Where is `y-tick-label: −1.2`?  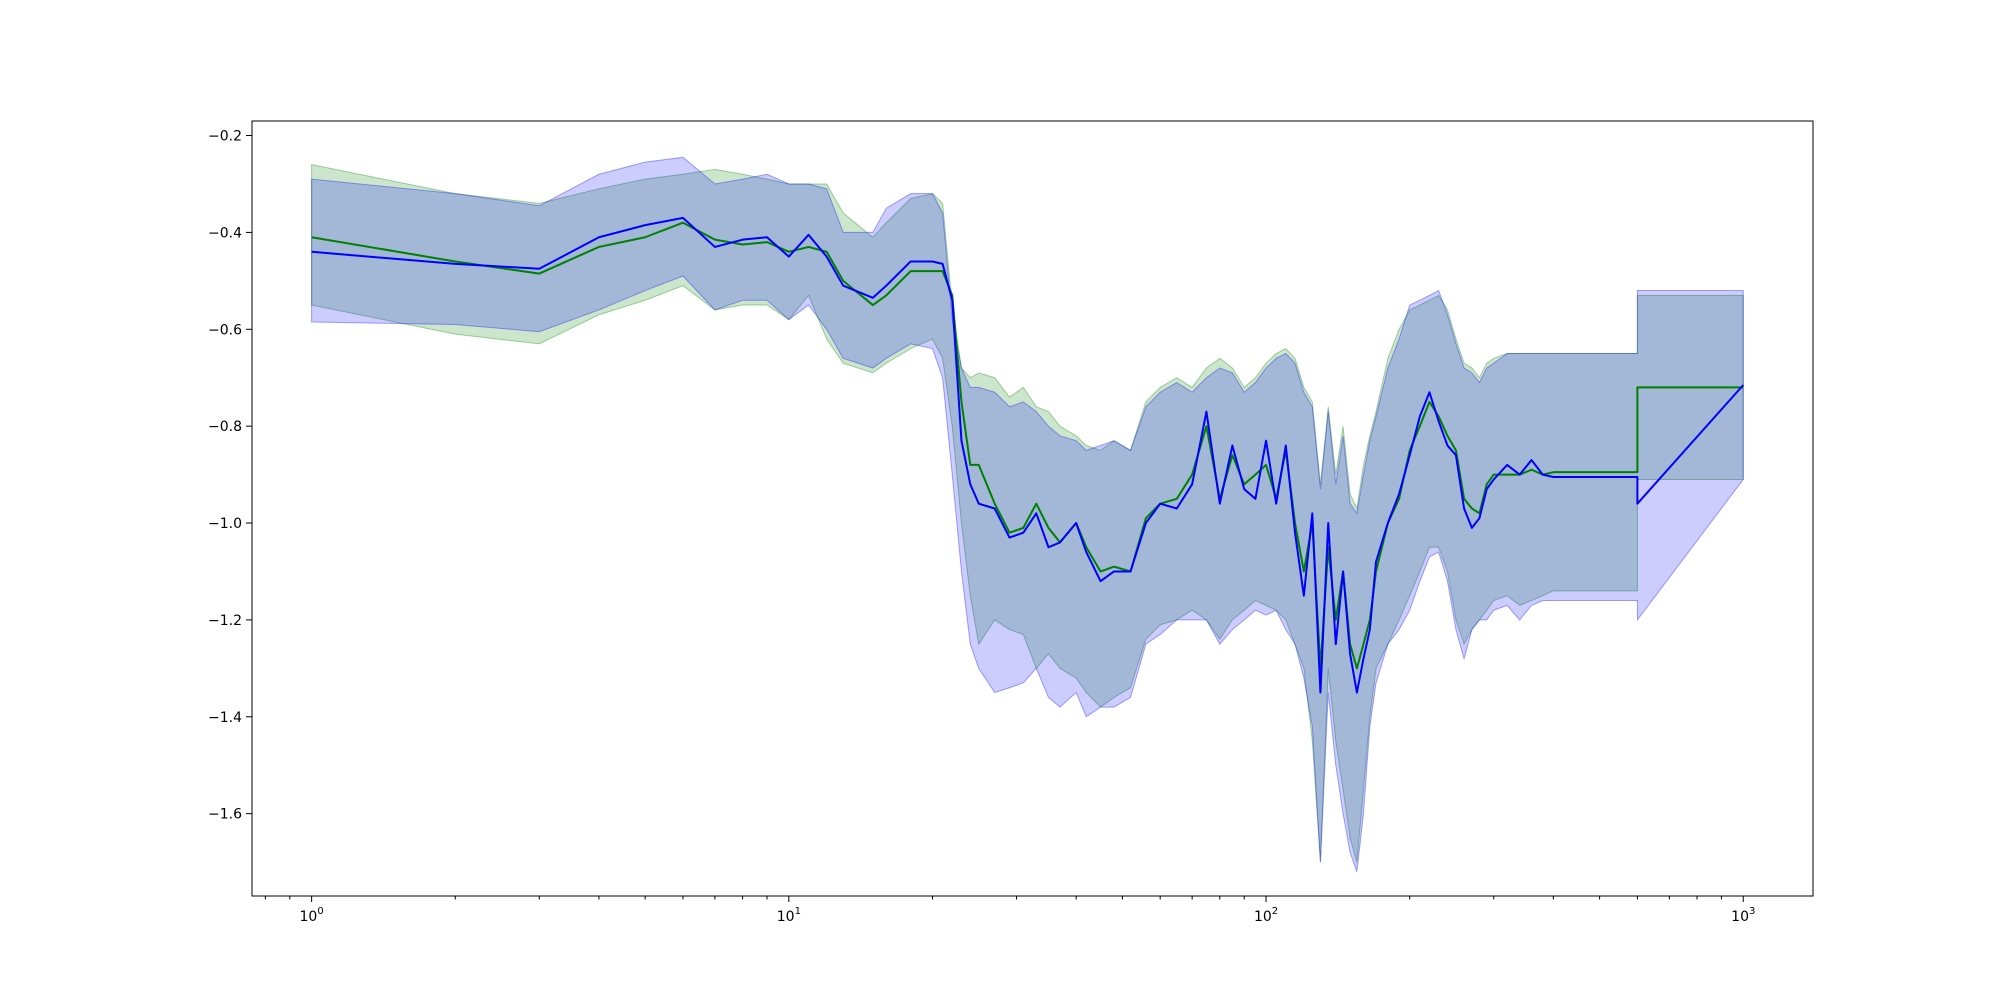
y-tick-label: −1.2 is located at coordinates (225, 621).